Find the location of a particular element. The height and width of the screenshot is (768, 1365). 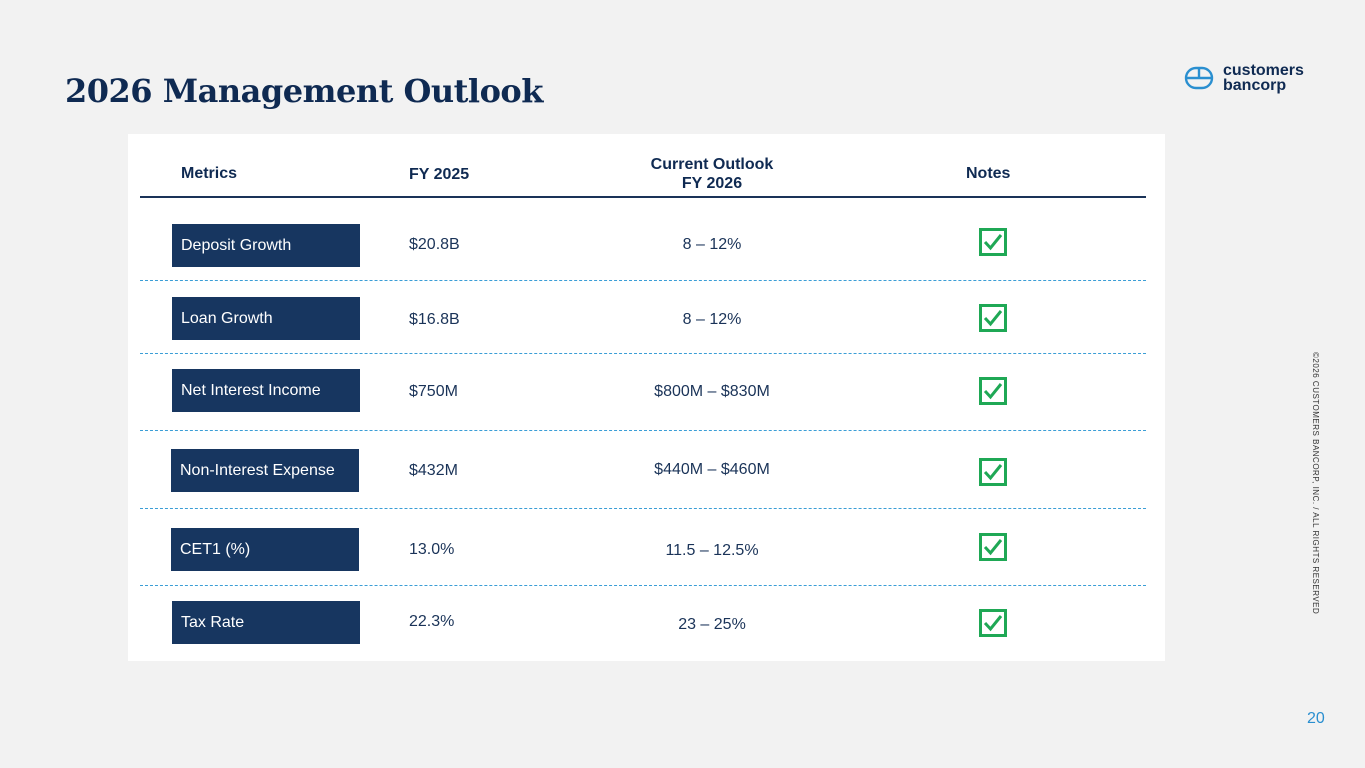

company-logo: customers bancorp is located at coordinates (1244, 78).